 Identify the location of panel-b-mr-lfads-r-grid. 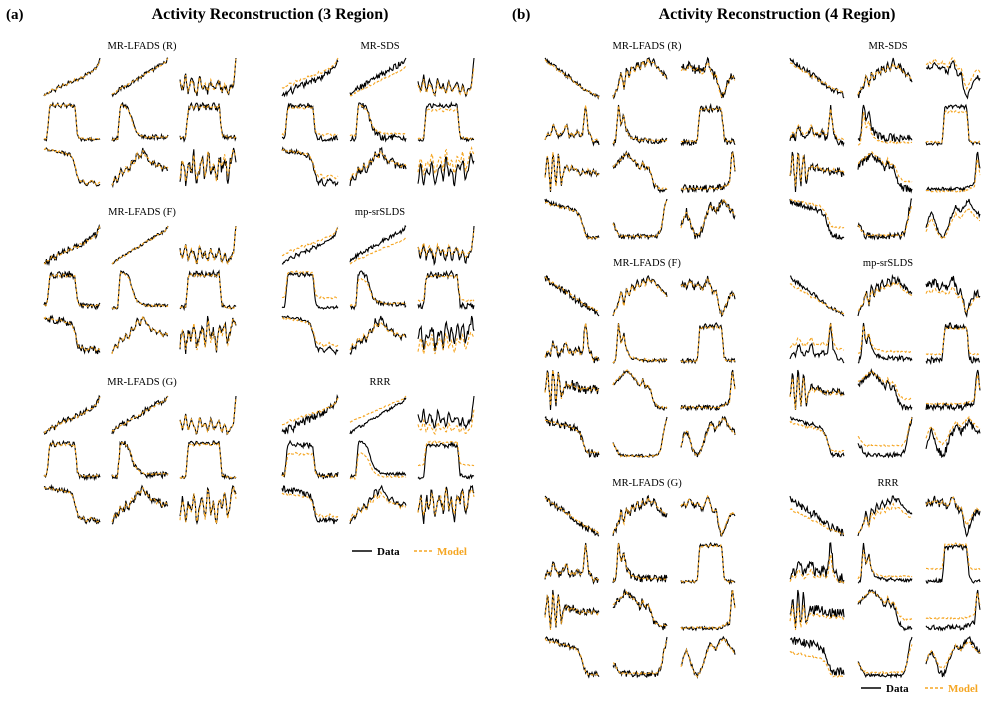
(640, 148).